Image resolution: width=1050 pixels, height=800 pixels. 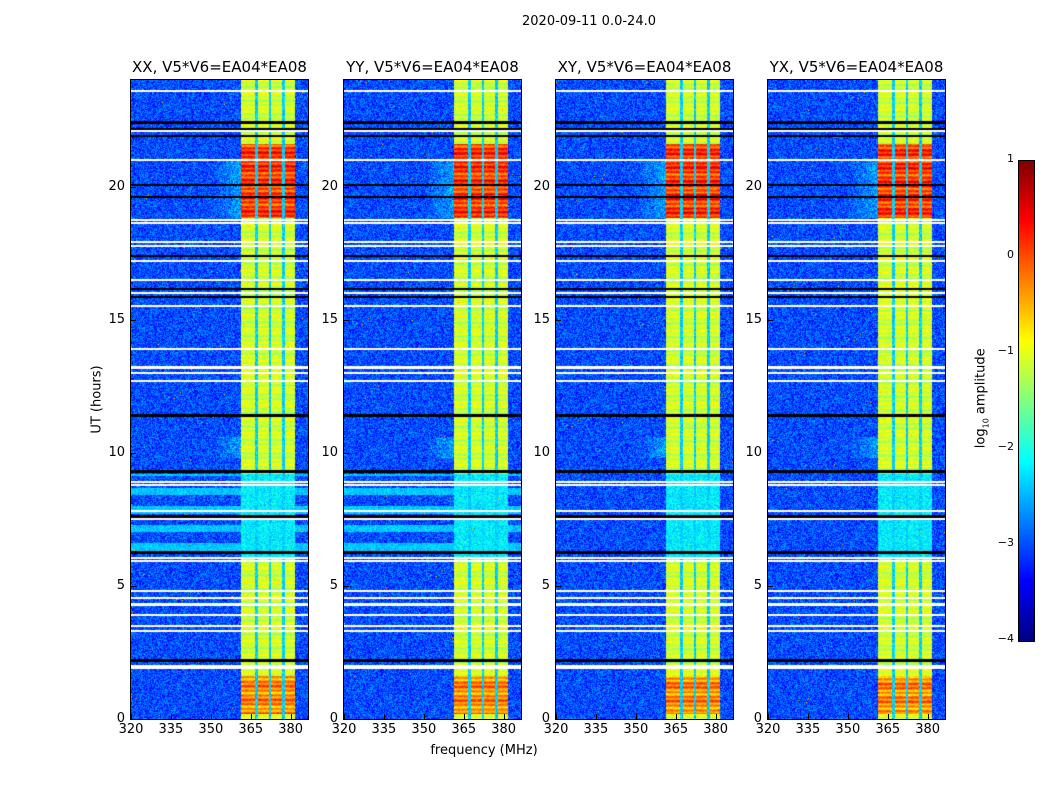 I want to click on heatmap-panel-yx, so click(x=856, y=399).